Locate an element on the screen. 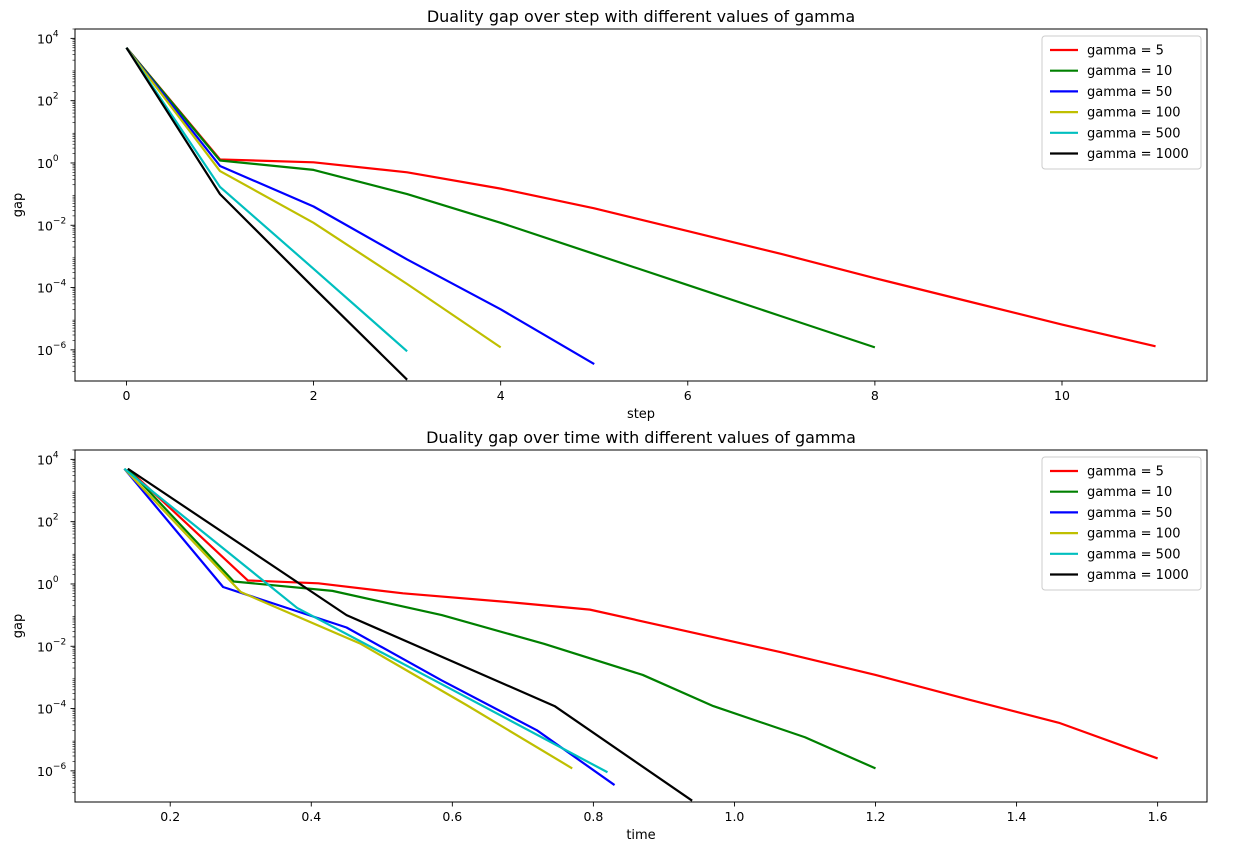  x-axis-label: time is located at coordinates (640, 835).